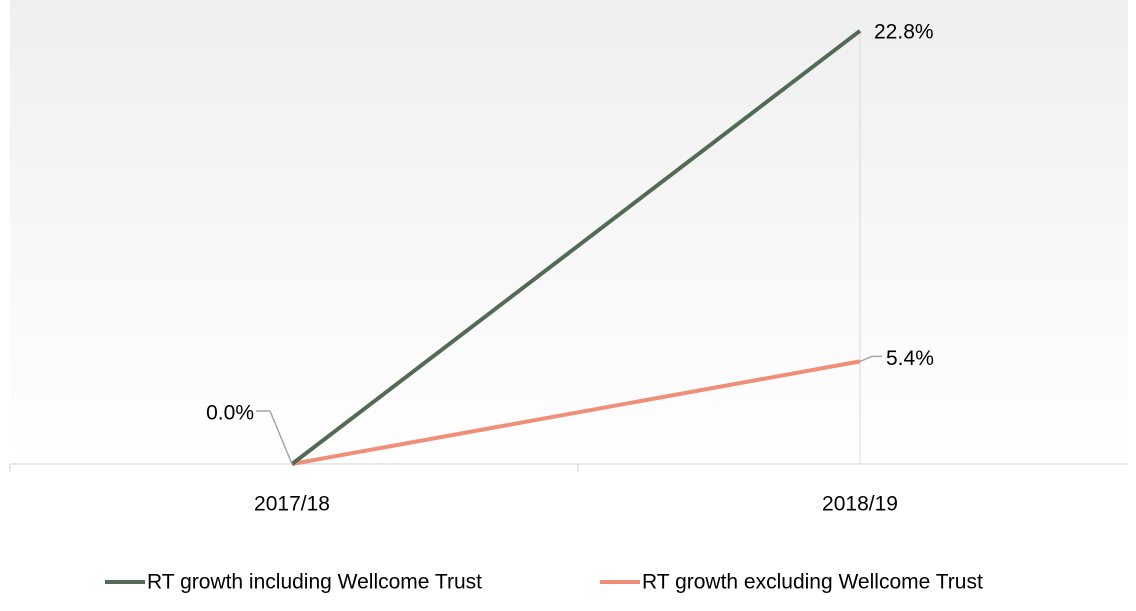  I want to click on data-label: 0.0%, so click(230, 413).